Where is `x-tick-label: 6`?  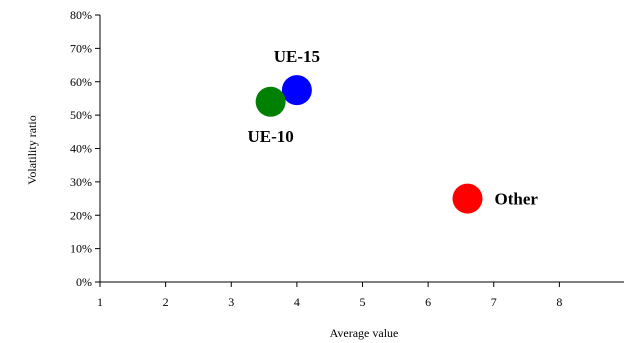
x-tick-label: 6 is located at coordinates (428, 302).